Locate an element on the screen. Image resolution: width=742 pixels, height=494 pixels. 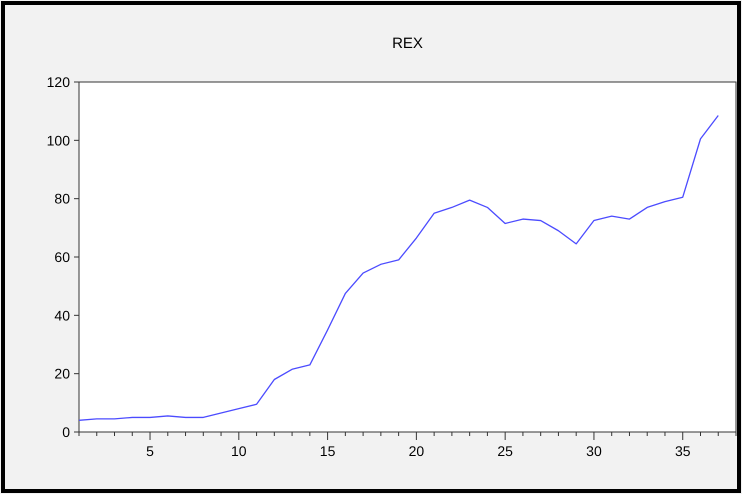
x-tick-label: 25 is located at coordinates (505, 451).